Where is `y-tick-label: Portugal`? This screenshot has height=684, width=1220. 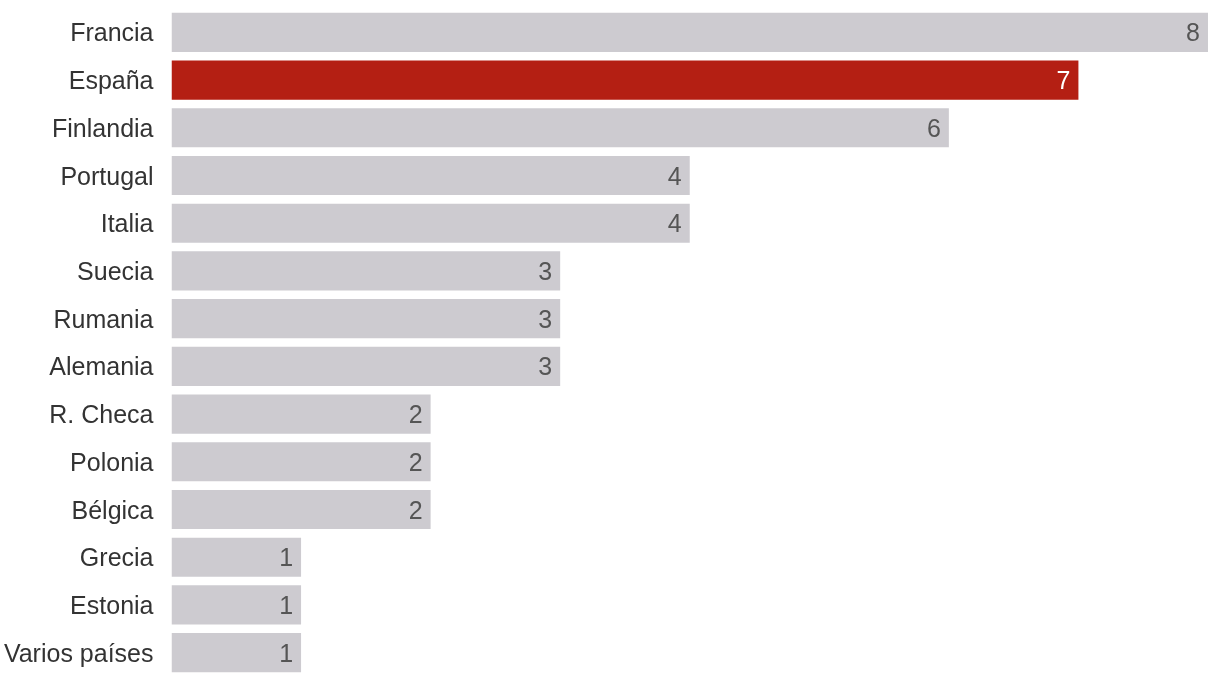 y-tick-label: Portugal is located at coordinates (107, 175).